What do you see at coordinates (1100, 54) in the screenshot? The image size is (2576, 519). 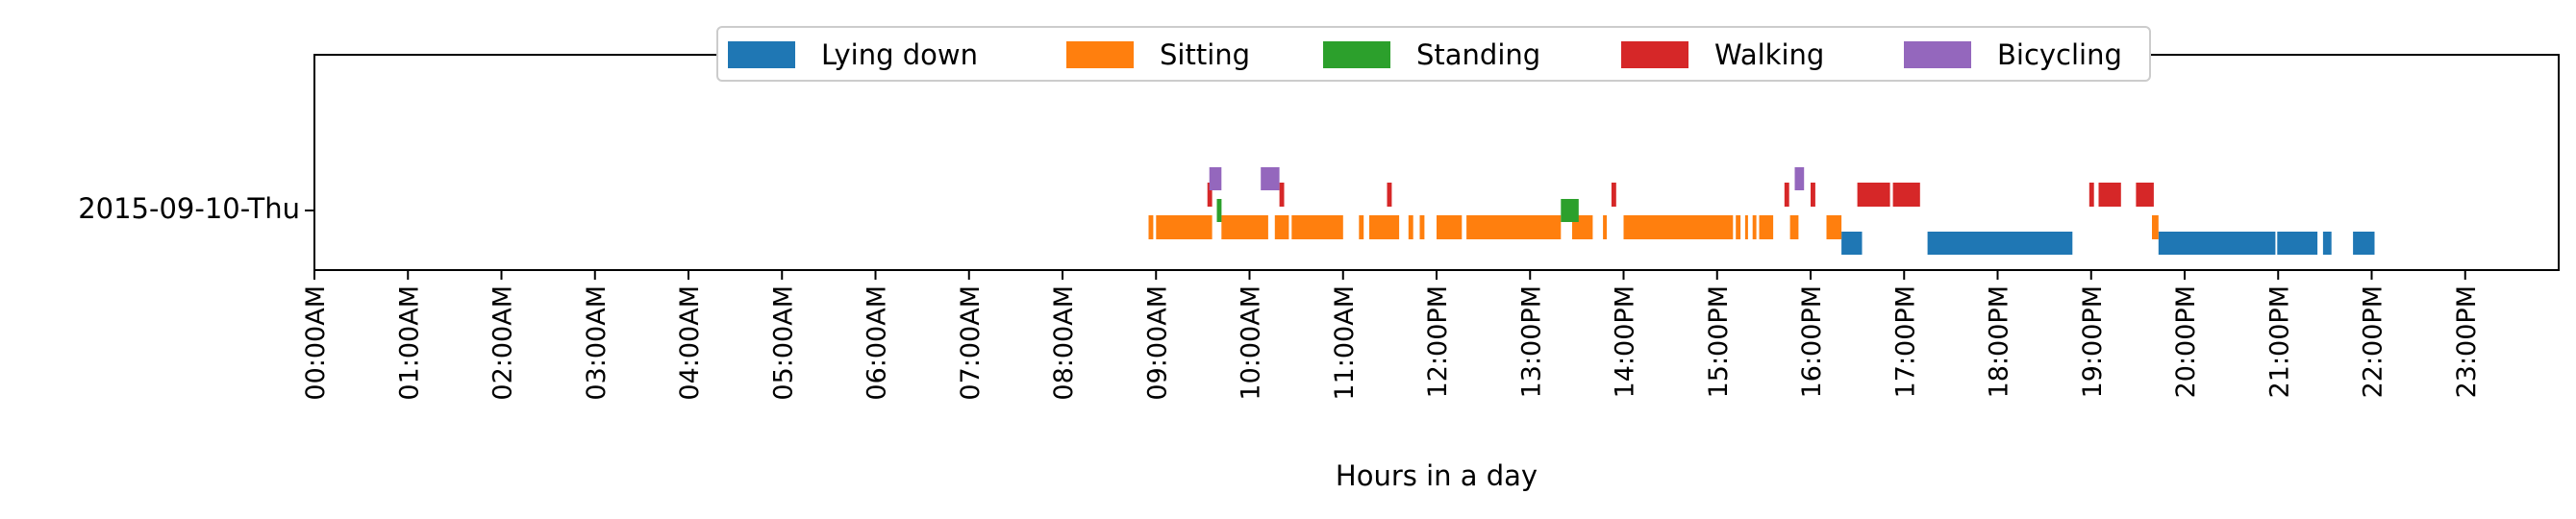 I see `legend-swatch-sitting` at bounding box center [1100, 54].